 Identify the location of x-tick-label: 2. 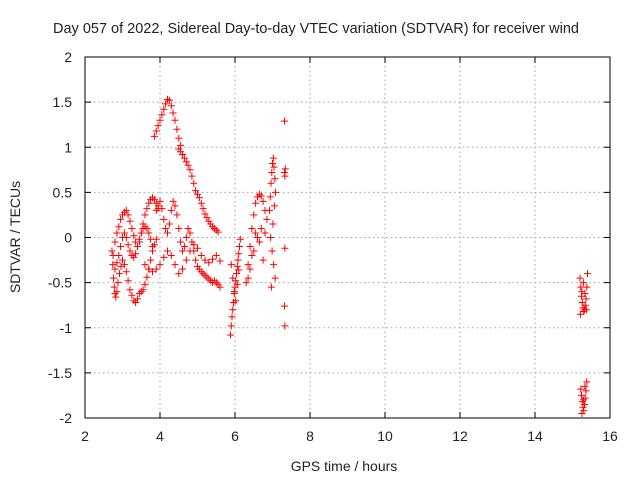
(85, 436).